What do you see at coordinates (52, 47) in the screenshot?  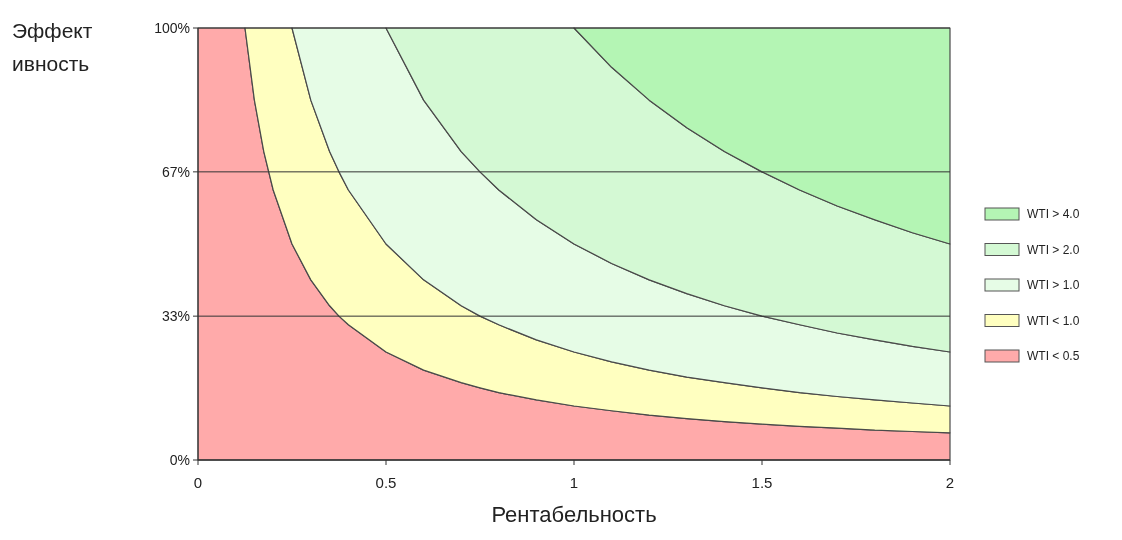 I see `y-axis-title: Эффективность` at bounding box center [52, 47].